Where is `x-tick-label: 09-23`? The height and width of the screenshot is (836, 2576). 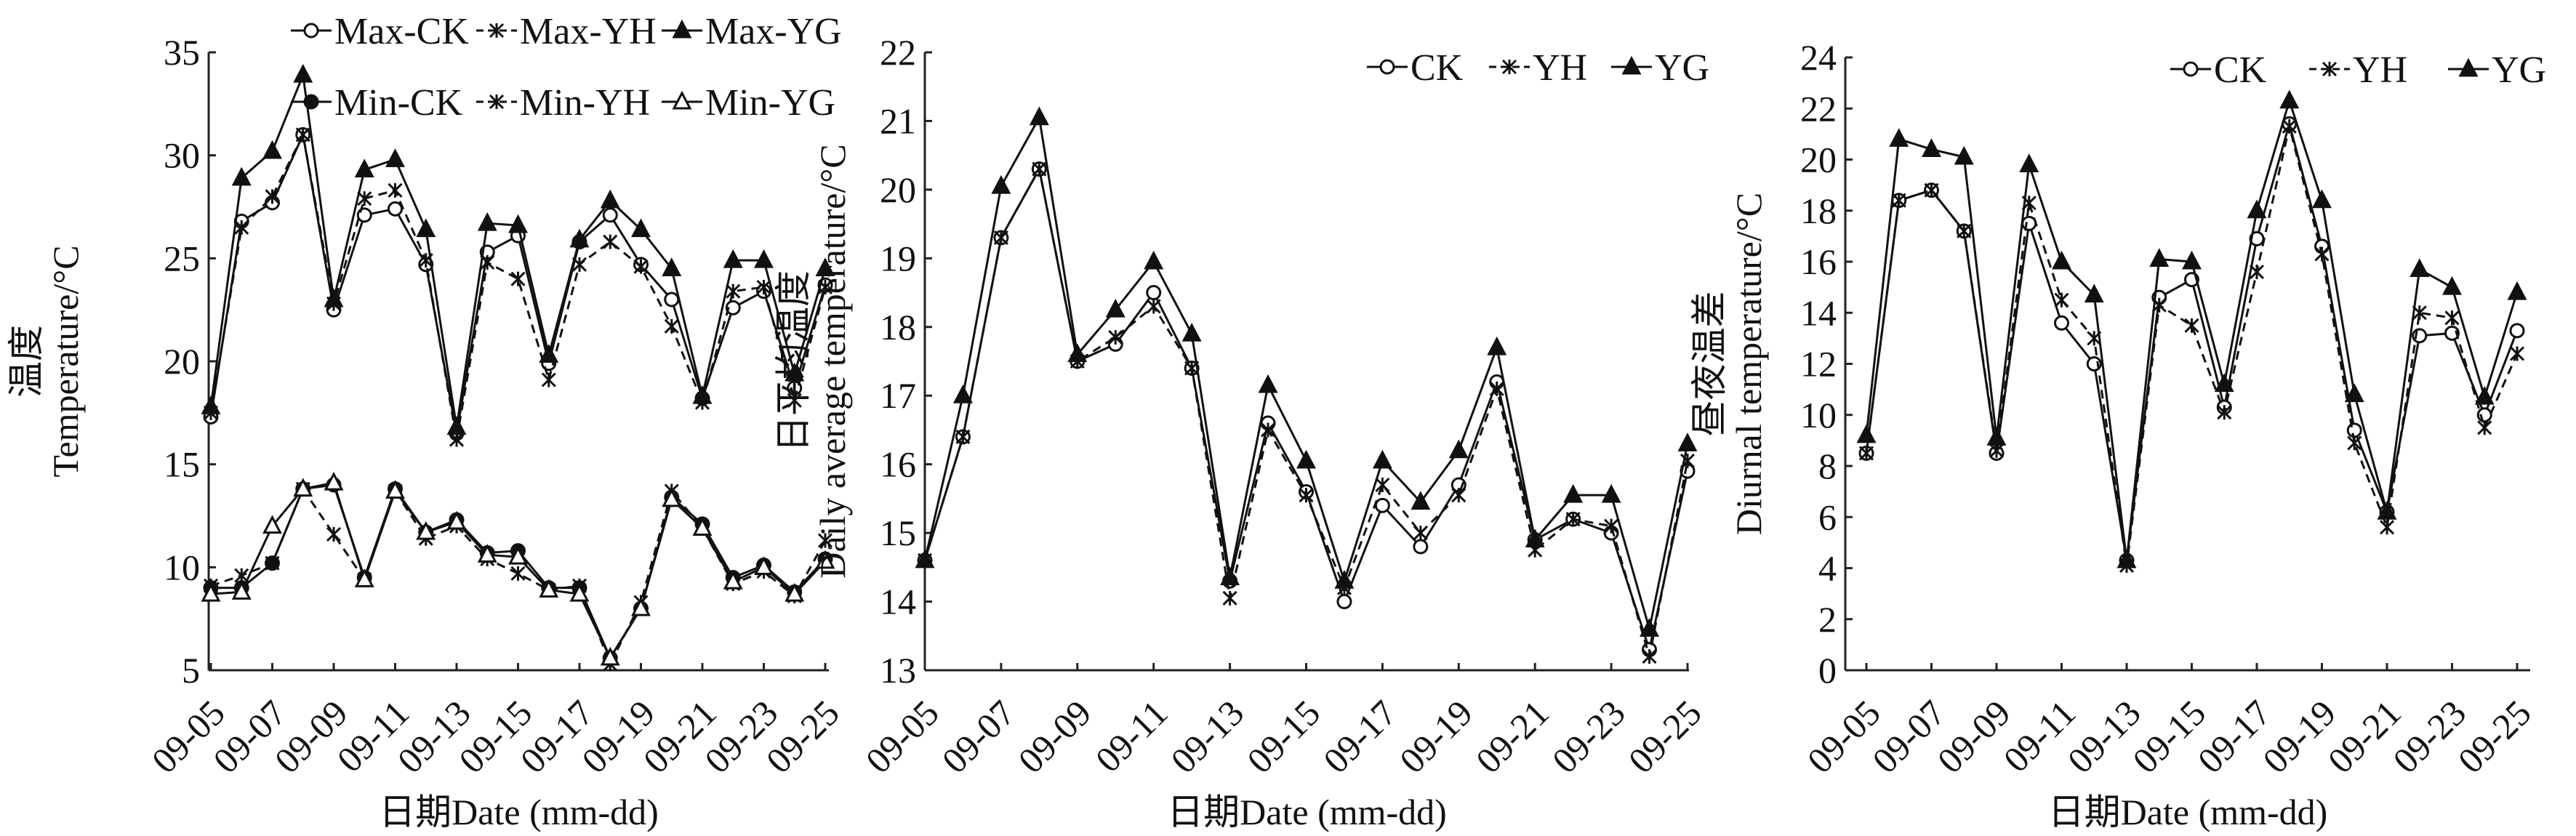
x-tick-label: 09-23 is located at coordinates (741, 736).